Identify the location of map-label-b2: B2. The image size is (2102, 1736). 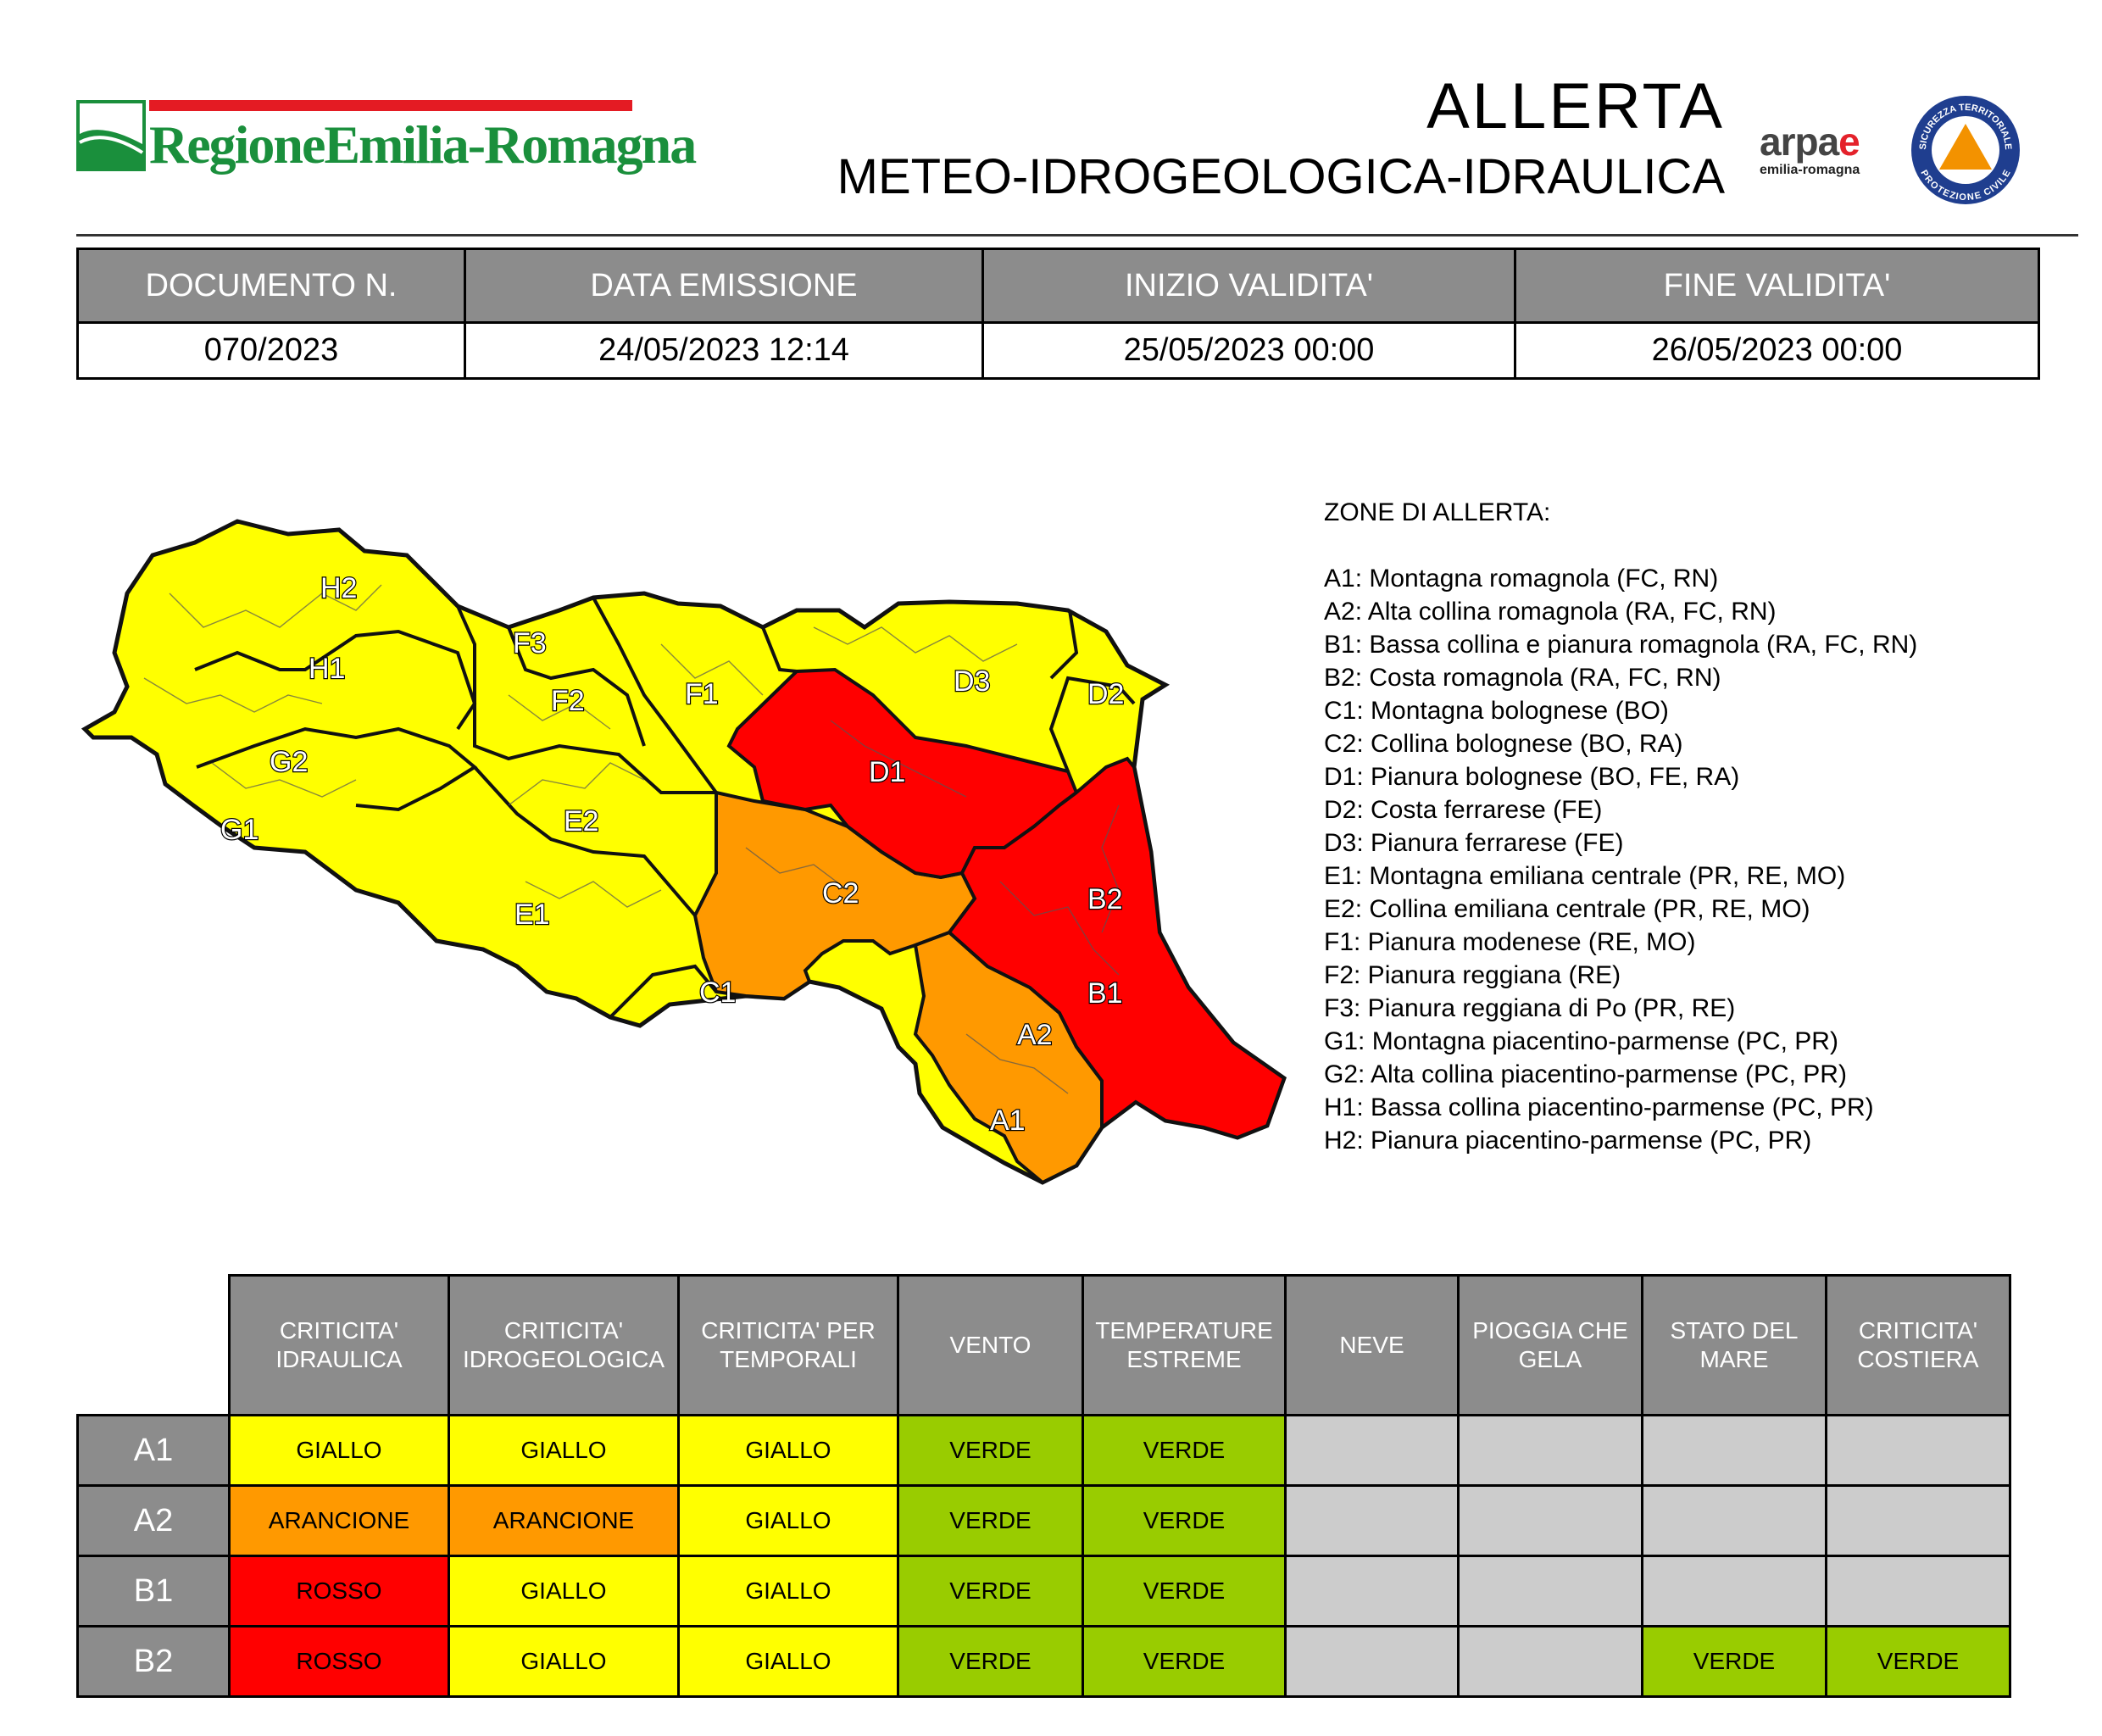
(1105, 899).